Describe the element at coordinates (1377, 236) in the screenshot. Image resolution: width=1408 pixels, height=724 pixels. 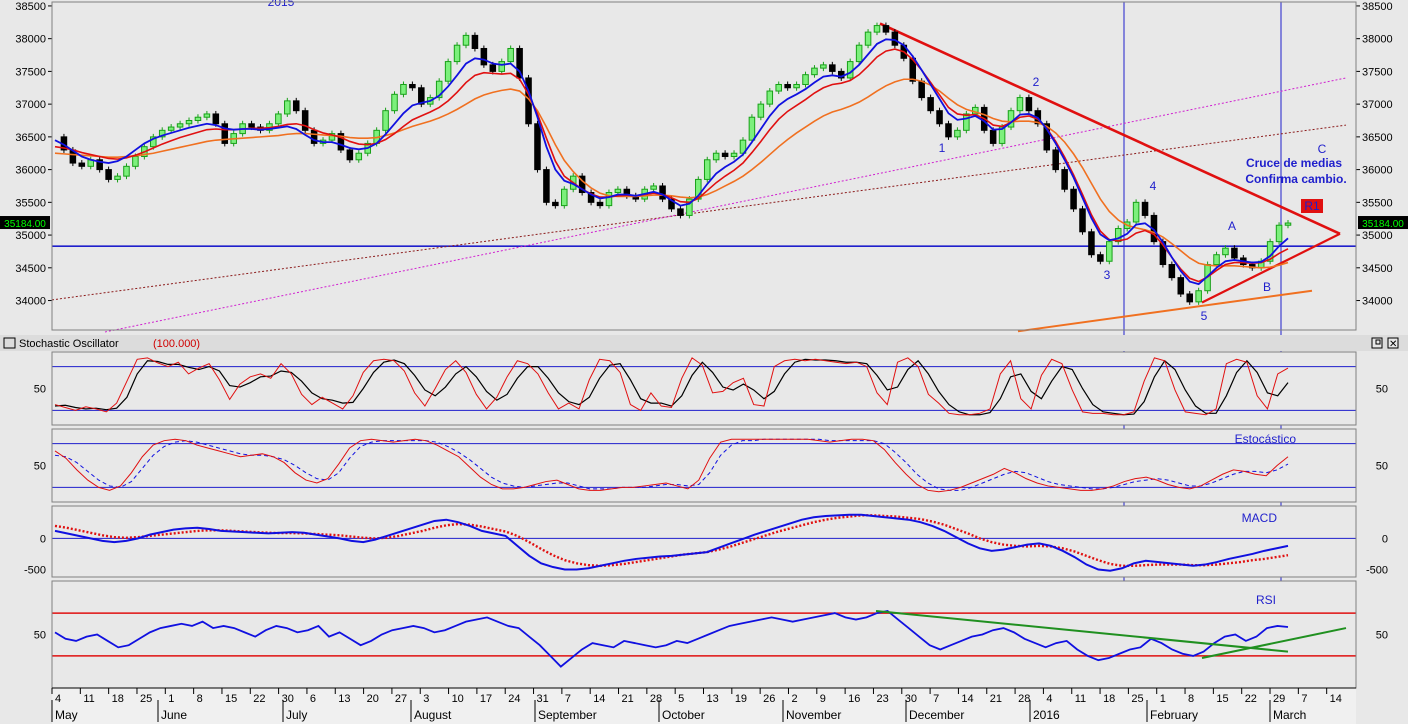
I see `y-tick-label-right: 35000` at that location.